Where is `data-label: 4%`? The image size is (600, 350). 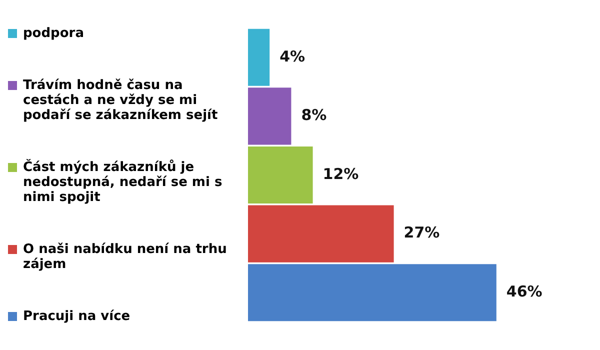 data-label: 4% is located at coordinates (293, 56).